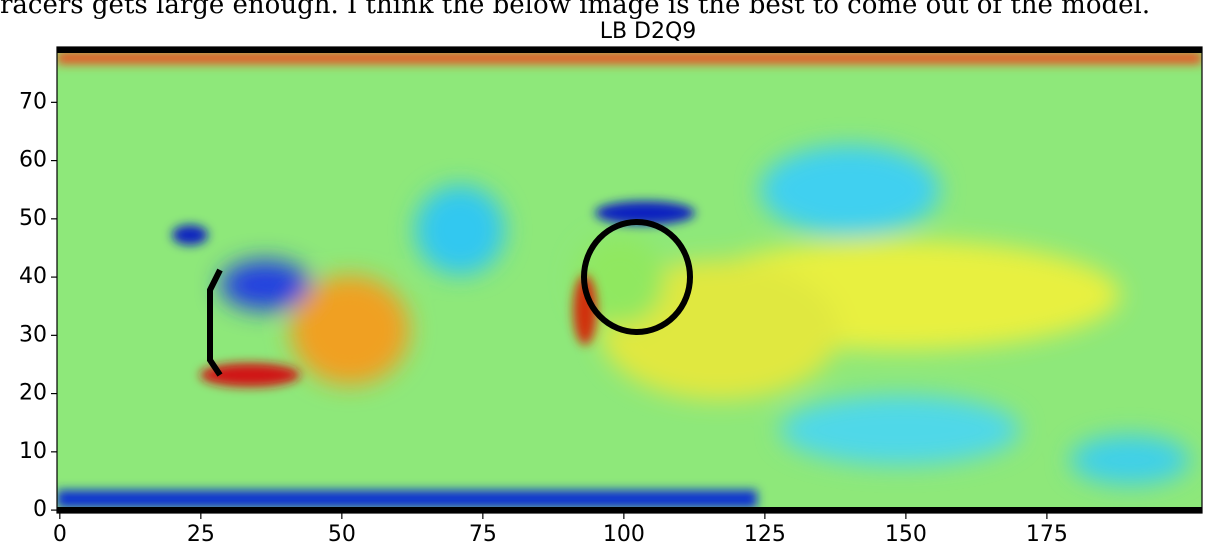  What do you see at coordinates (40, 509) in the screenshot?
I see `y-tick-label: 0` at bounding box center [40, 509].